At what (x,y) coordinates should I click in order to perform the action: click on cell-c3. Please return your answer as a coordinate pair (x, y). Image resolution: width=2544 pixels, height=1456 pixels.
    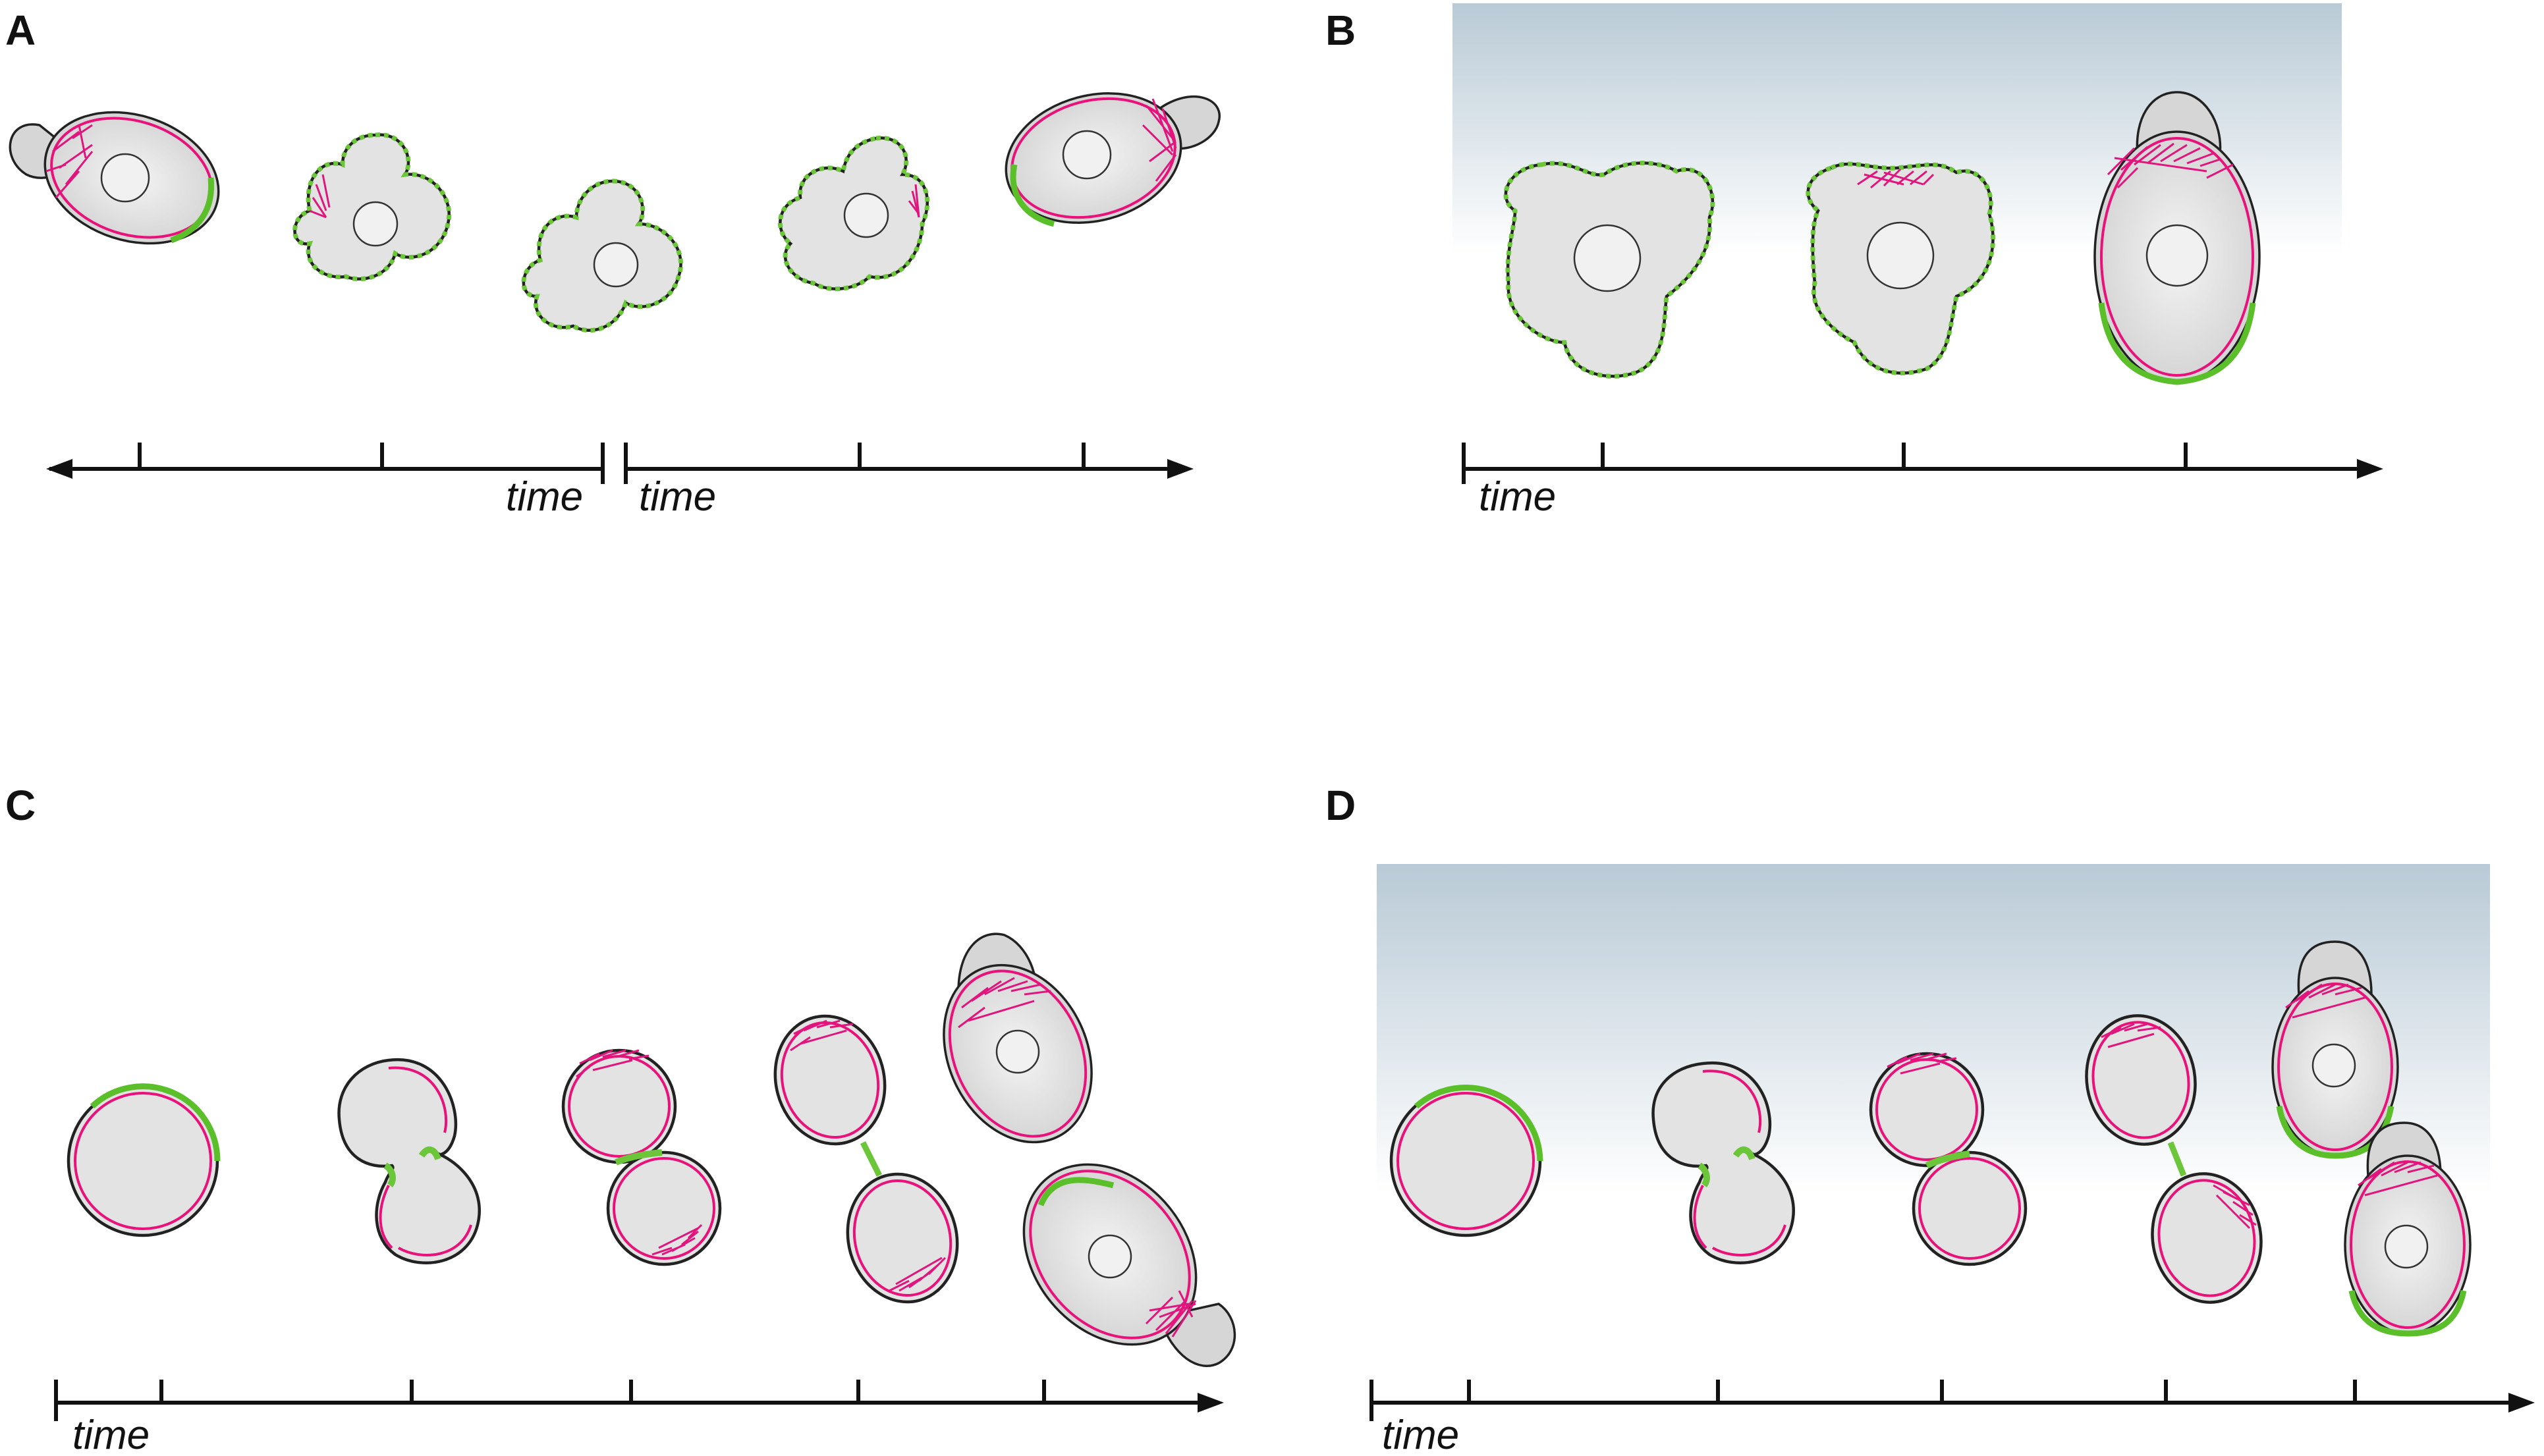
    Looking at the image, I should click on (642, 1157).